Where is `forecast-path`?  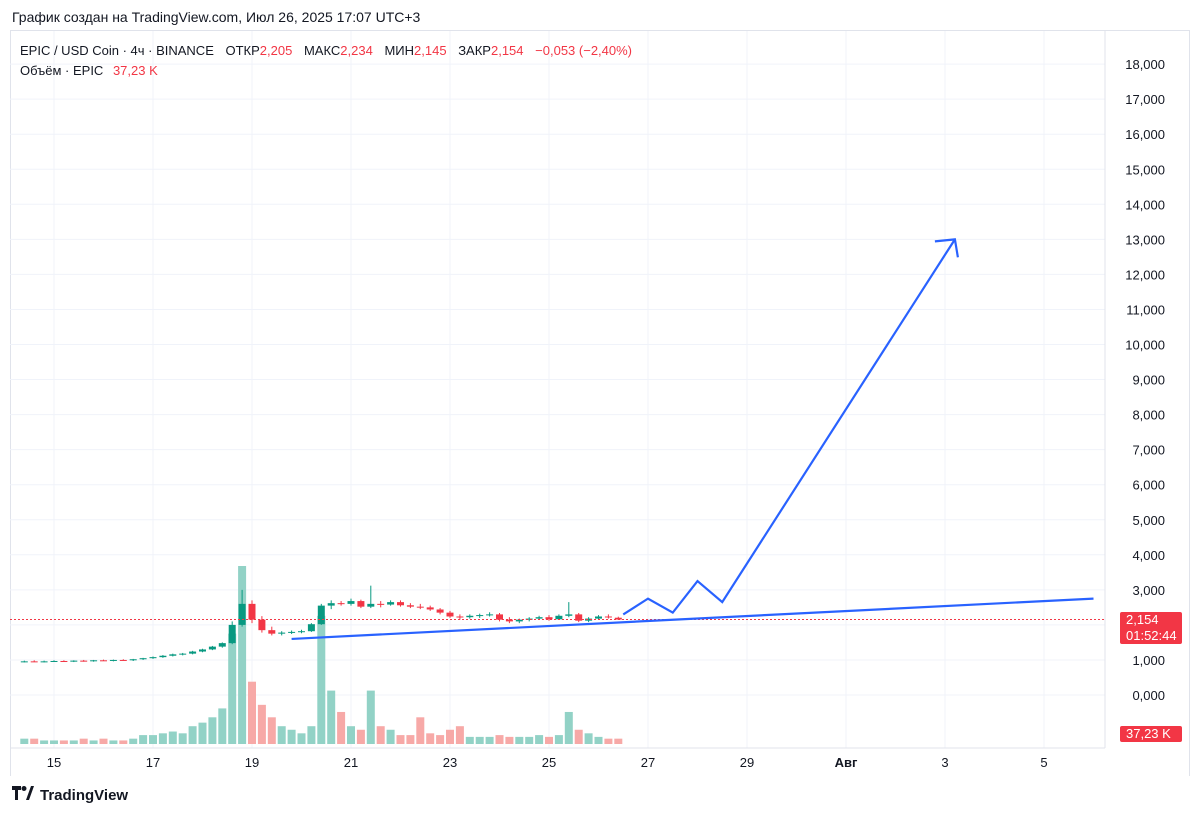
forecast-path is located at coordinates (789, 427).